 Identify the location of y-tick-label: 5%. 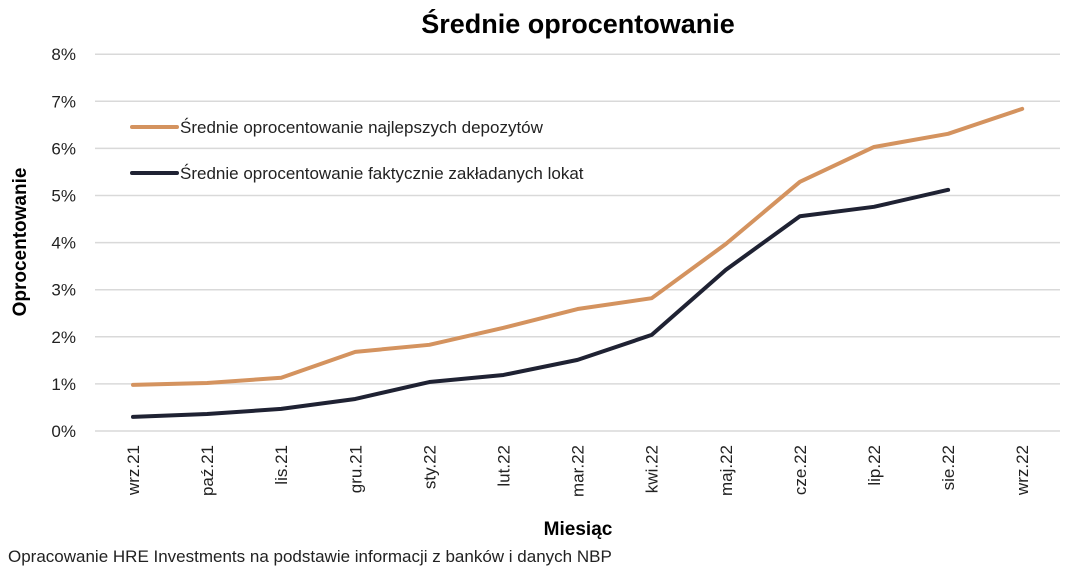
(63, 196).